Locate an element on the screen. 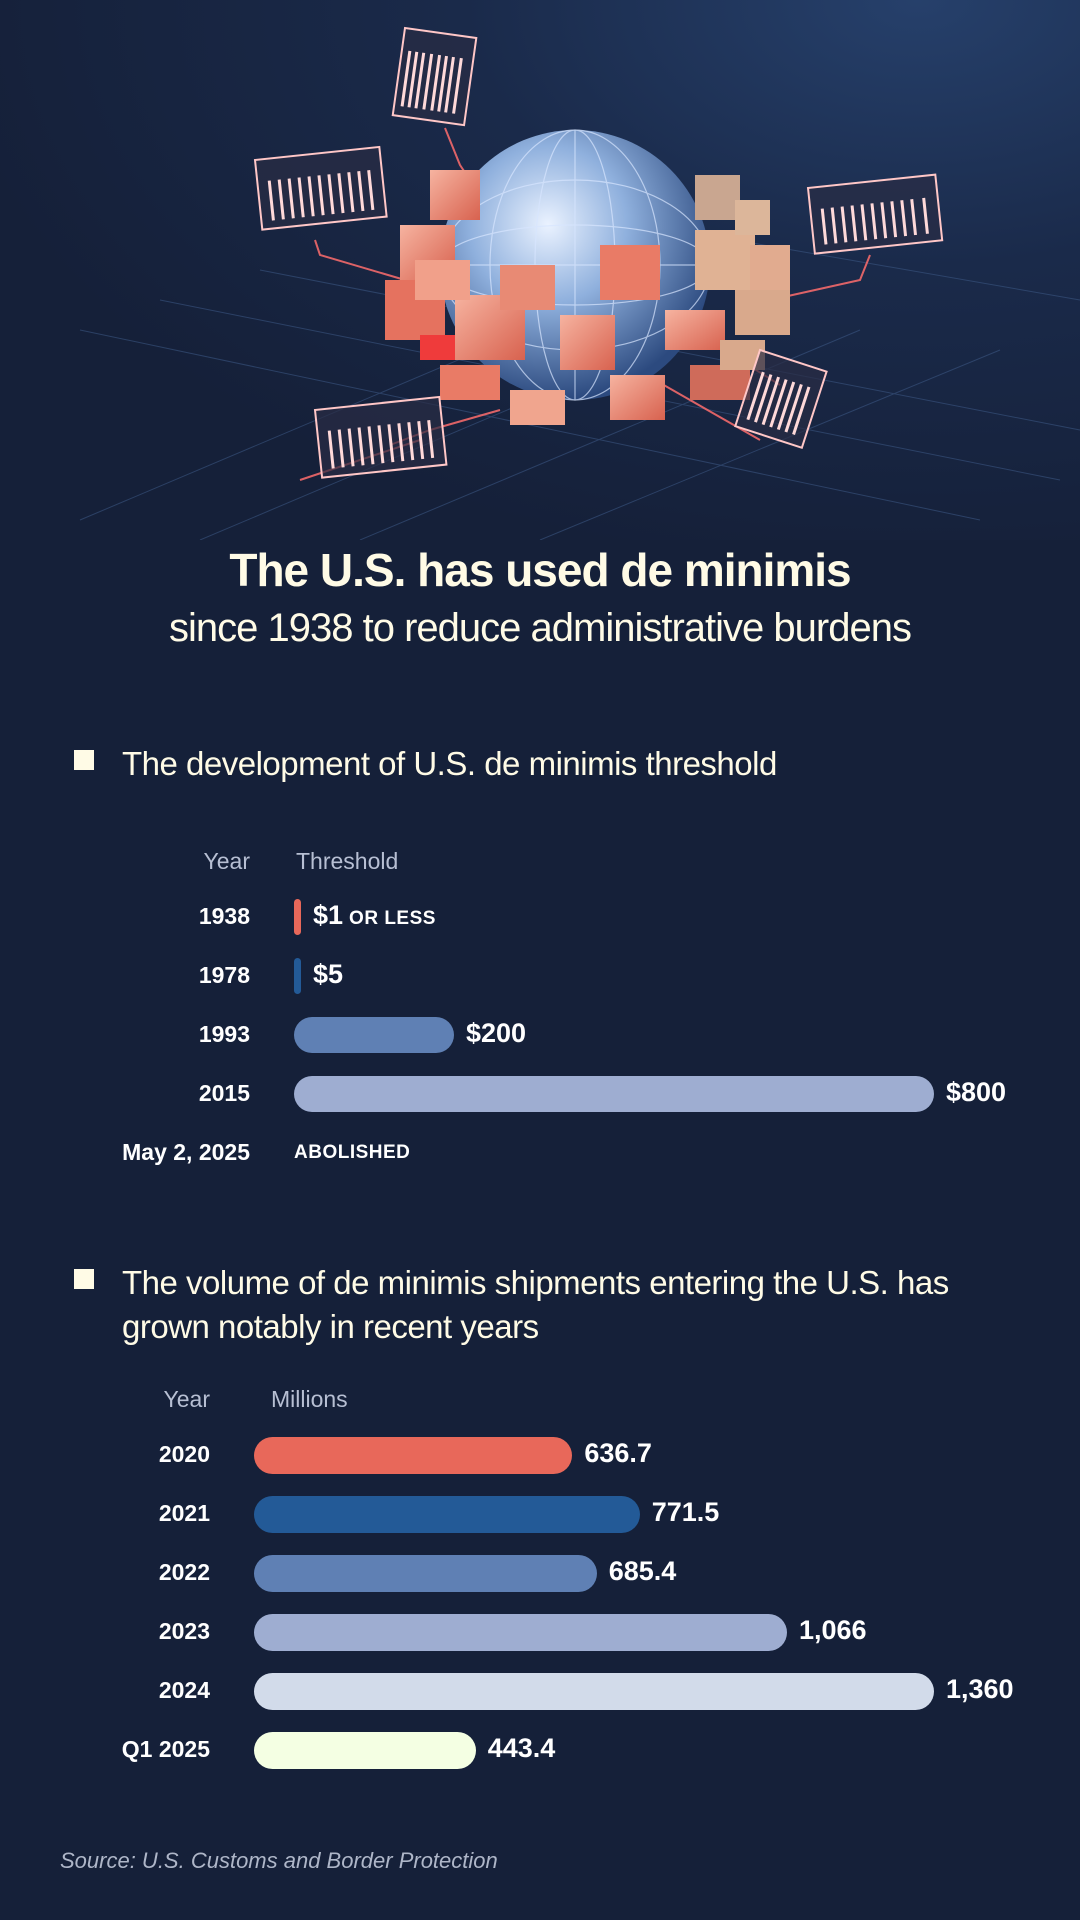 The height and width of the screenshot is (1920, 1080). row-year-label: 2020 is located at coordinates (184, 1454).